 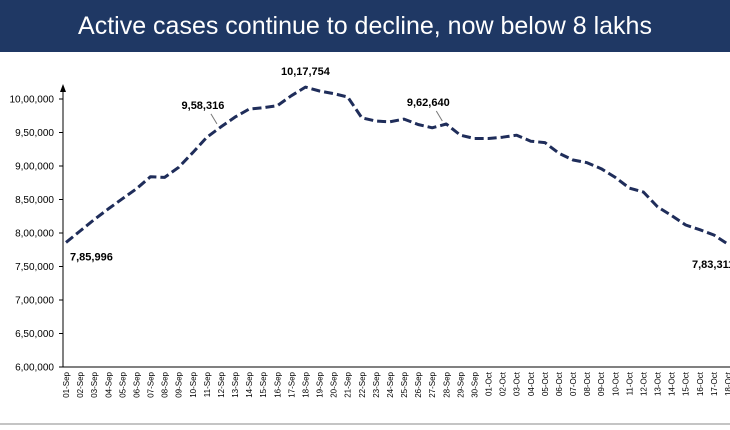 I want to click on x-tick-label: 01-Sep, so click(x=66, y=384).